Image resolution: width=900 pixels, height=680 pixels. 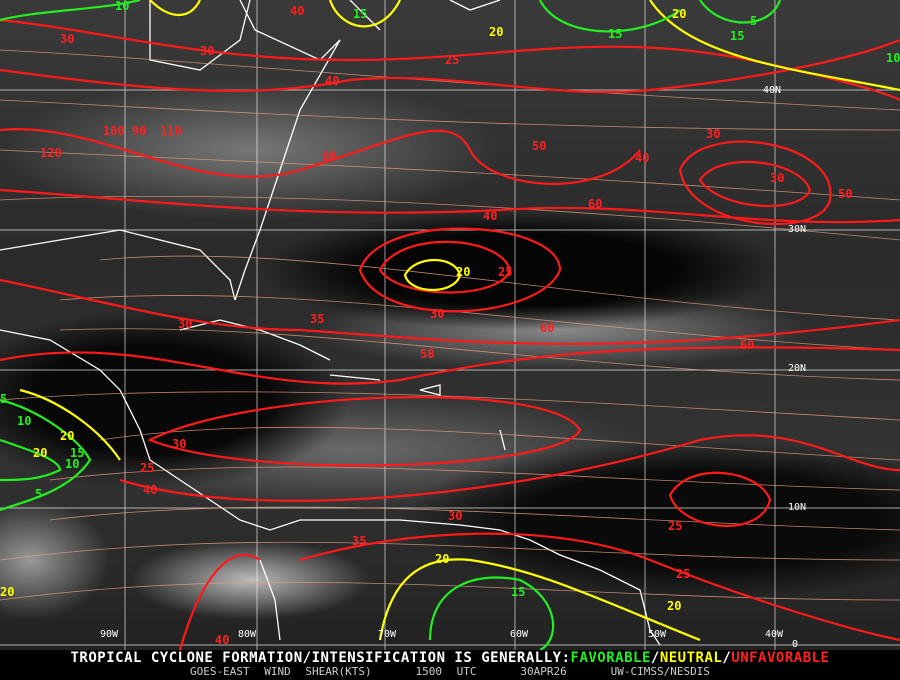 I want to click on lat-label: 0, so click(x=795, y=644).